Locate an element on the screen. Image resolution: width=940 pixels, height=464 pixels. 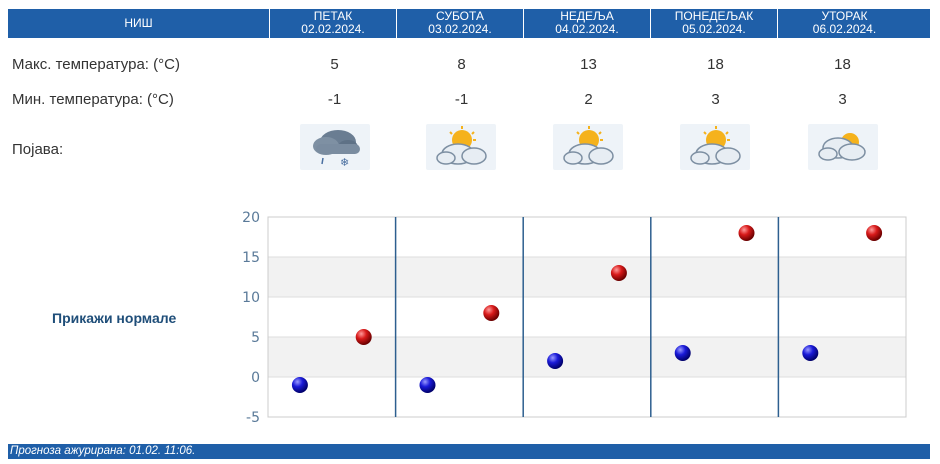
day-date: 05.02.2024. is located at coordinates (714, 29).